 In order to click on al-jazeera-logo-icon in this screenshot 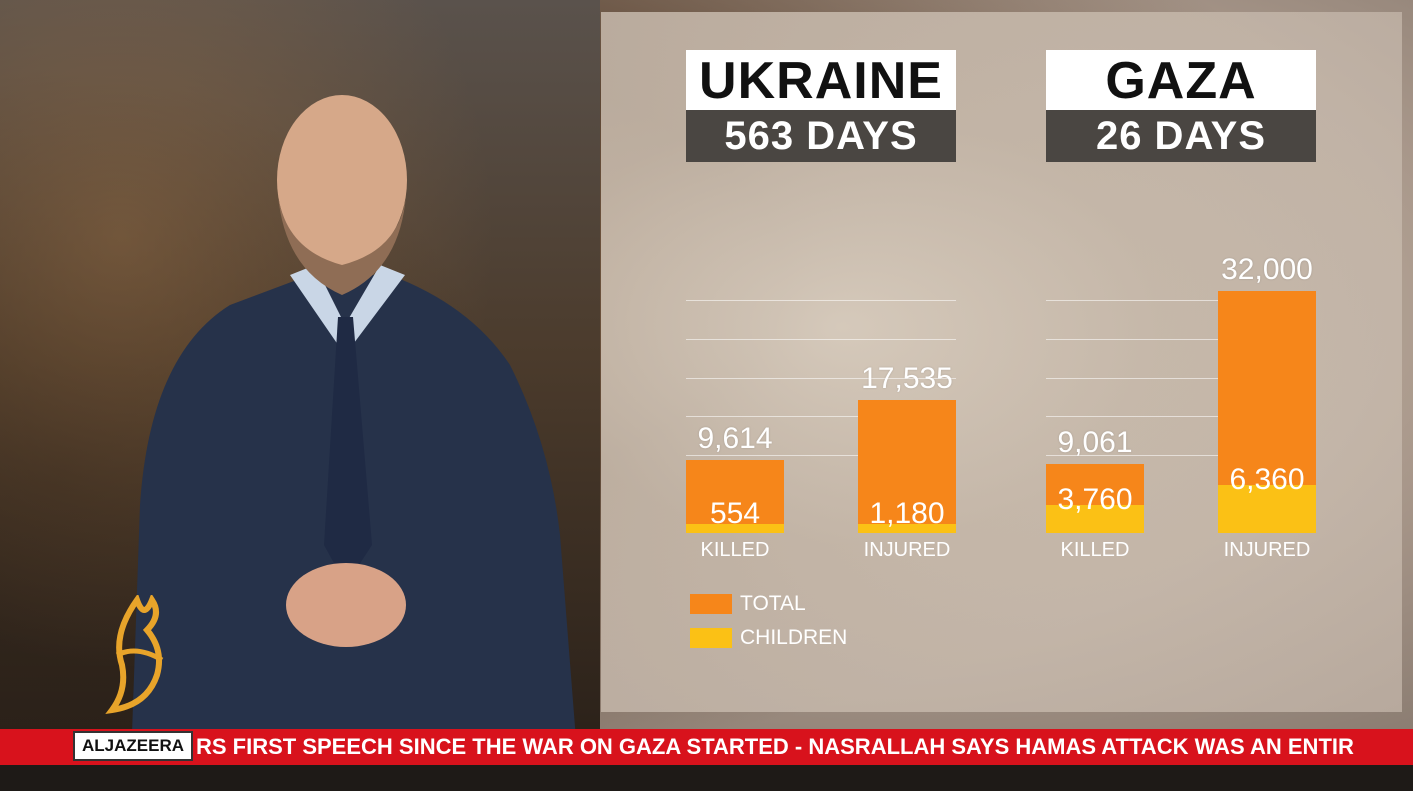, I will do `click(134, 654)`.